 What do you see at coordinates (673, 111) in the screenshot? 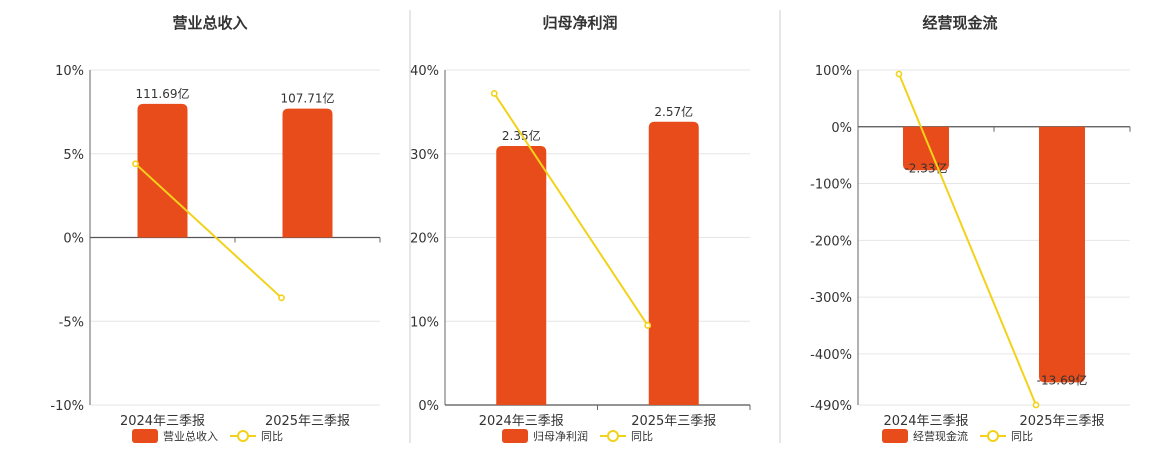
I see `bar-data-label: 2.57亿` at bounding box center [673, 111].